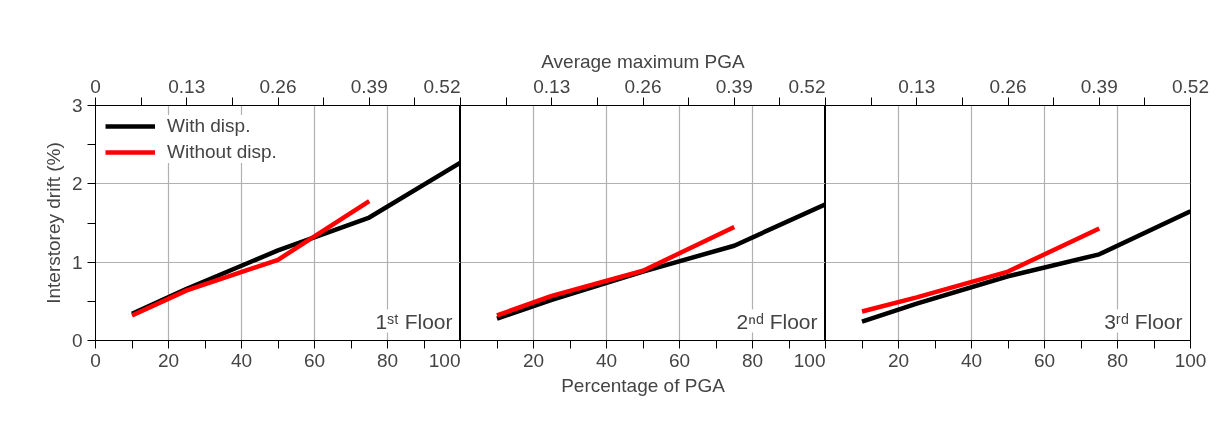 This screenshot has width=1223, height=443. Describe the element at coordinates (53, 223) in the screenshot. I see `y-axis-title: Interstorey drift (%)` at that location.